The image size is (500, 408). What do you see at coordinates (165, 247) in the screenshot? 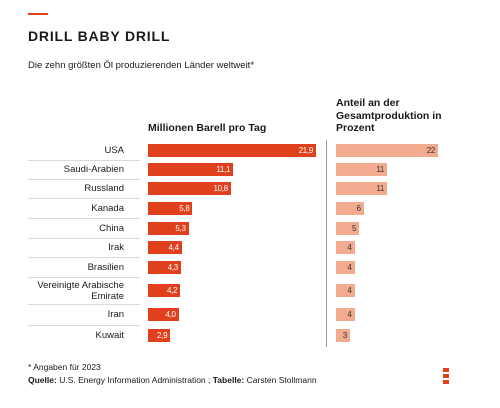
I see `bar: 4,4` at bounding box center [165, 247].